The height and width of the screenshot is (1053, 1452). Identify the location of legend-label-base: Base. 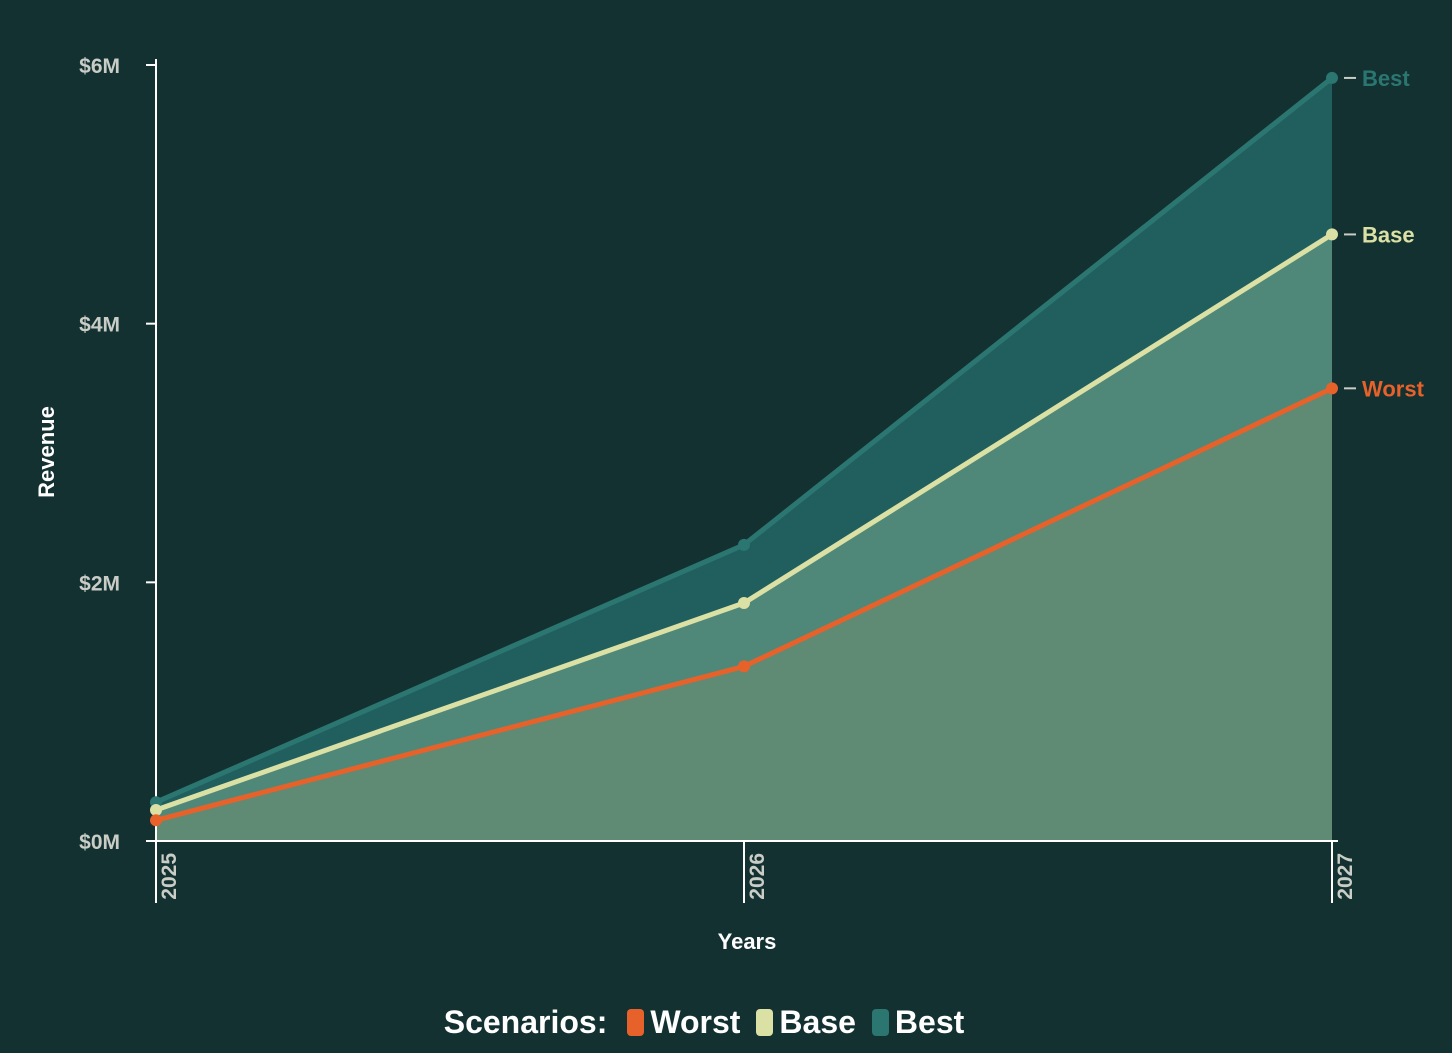
(817, 1022).